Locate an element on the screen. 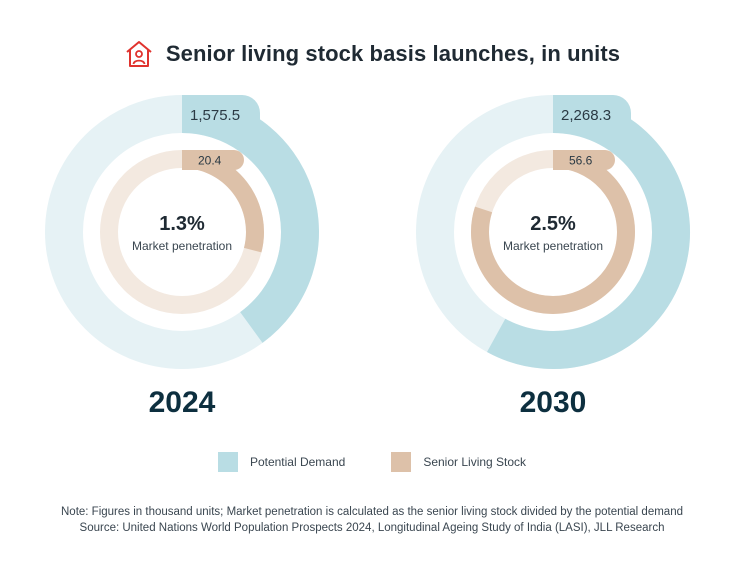  senior-living-stock-value: 20.4 is located at coordinates (210, 161).